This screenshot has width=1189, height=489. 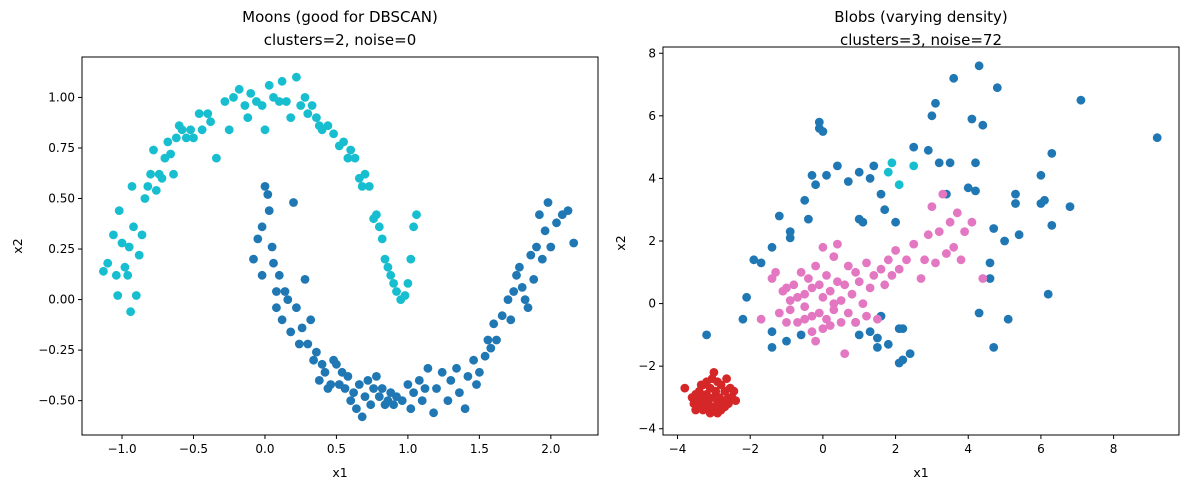 I want to click on y-tick-label: 0, so click(x=652, y=304).